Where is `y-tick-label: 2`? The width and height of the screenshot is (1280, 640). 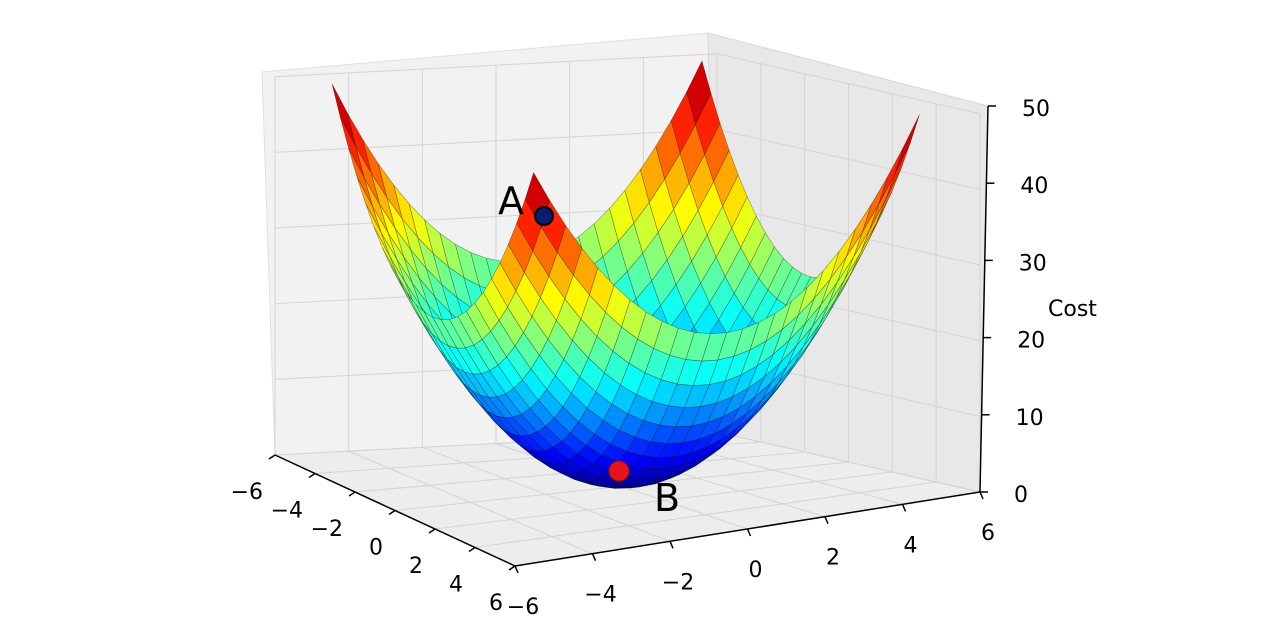
y-tick-label: 2 is located at coordinates (833, 558).